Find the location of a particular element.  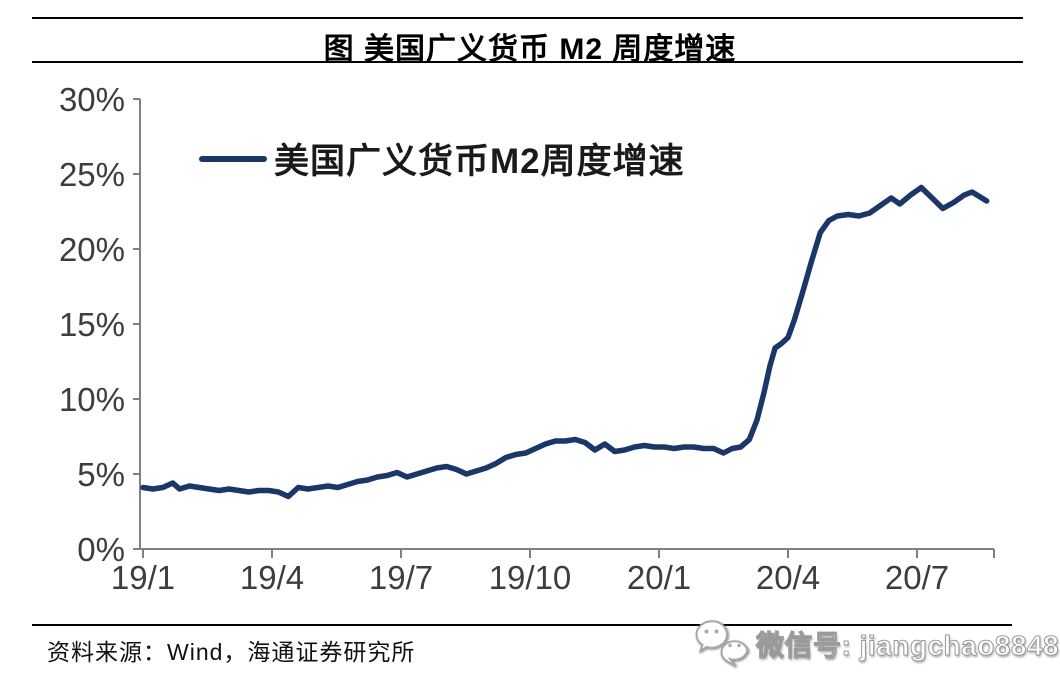

chart-title: 图 美国广义货币 M2 周度增速 is located at coordinates (530, 49).